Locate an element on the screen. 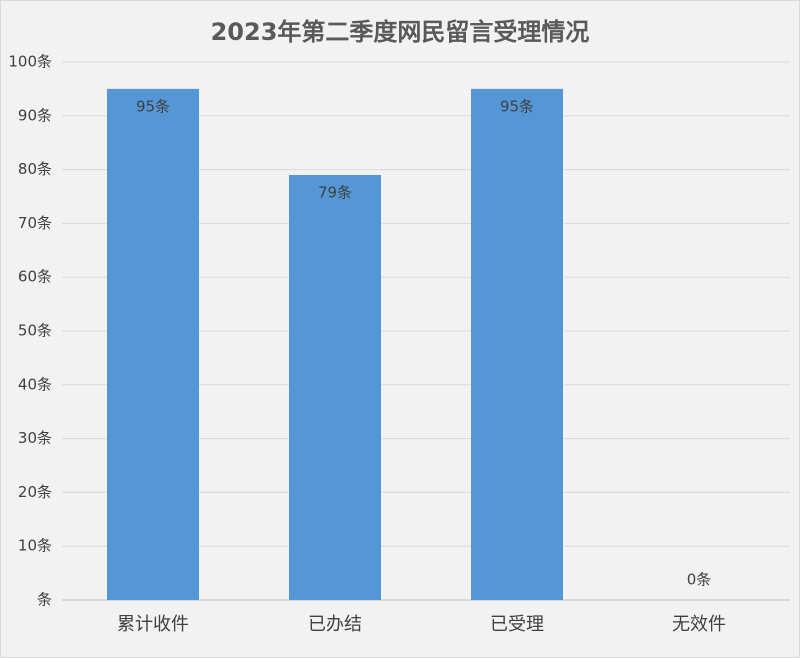 The height and width of the screenshot is (658, 800). chart-title: 2023年第二季度网民留言受理情况 is located at coordinates (400, 32).